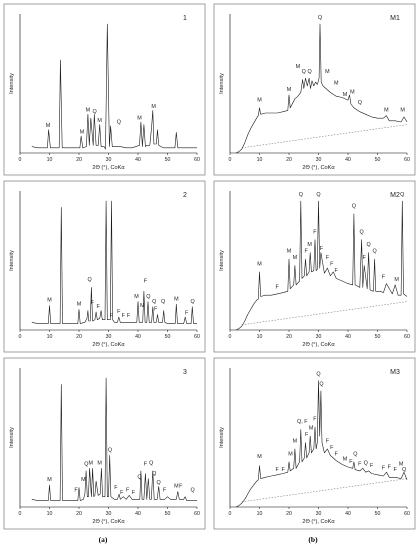 This screenshot has width=419, height=550. What do you see at coordinates (395, 18) in the screenshot?
I see `panel-title: M1` at bounding box center [395, 18].